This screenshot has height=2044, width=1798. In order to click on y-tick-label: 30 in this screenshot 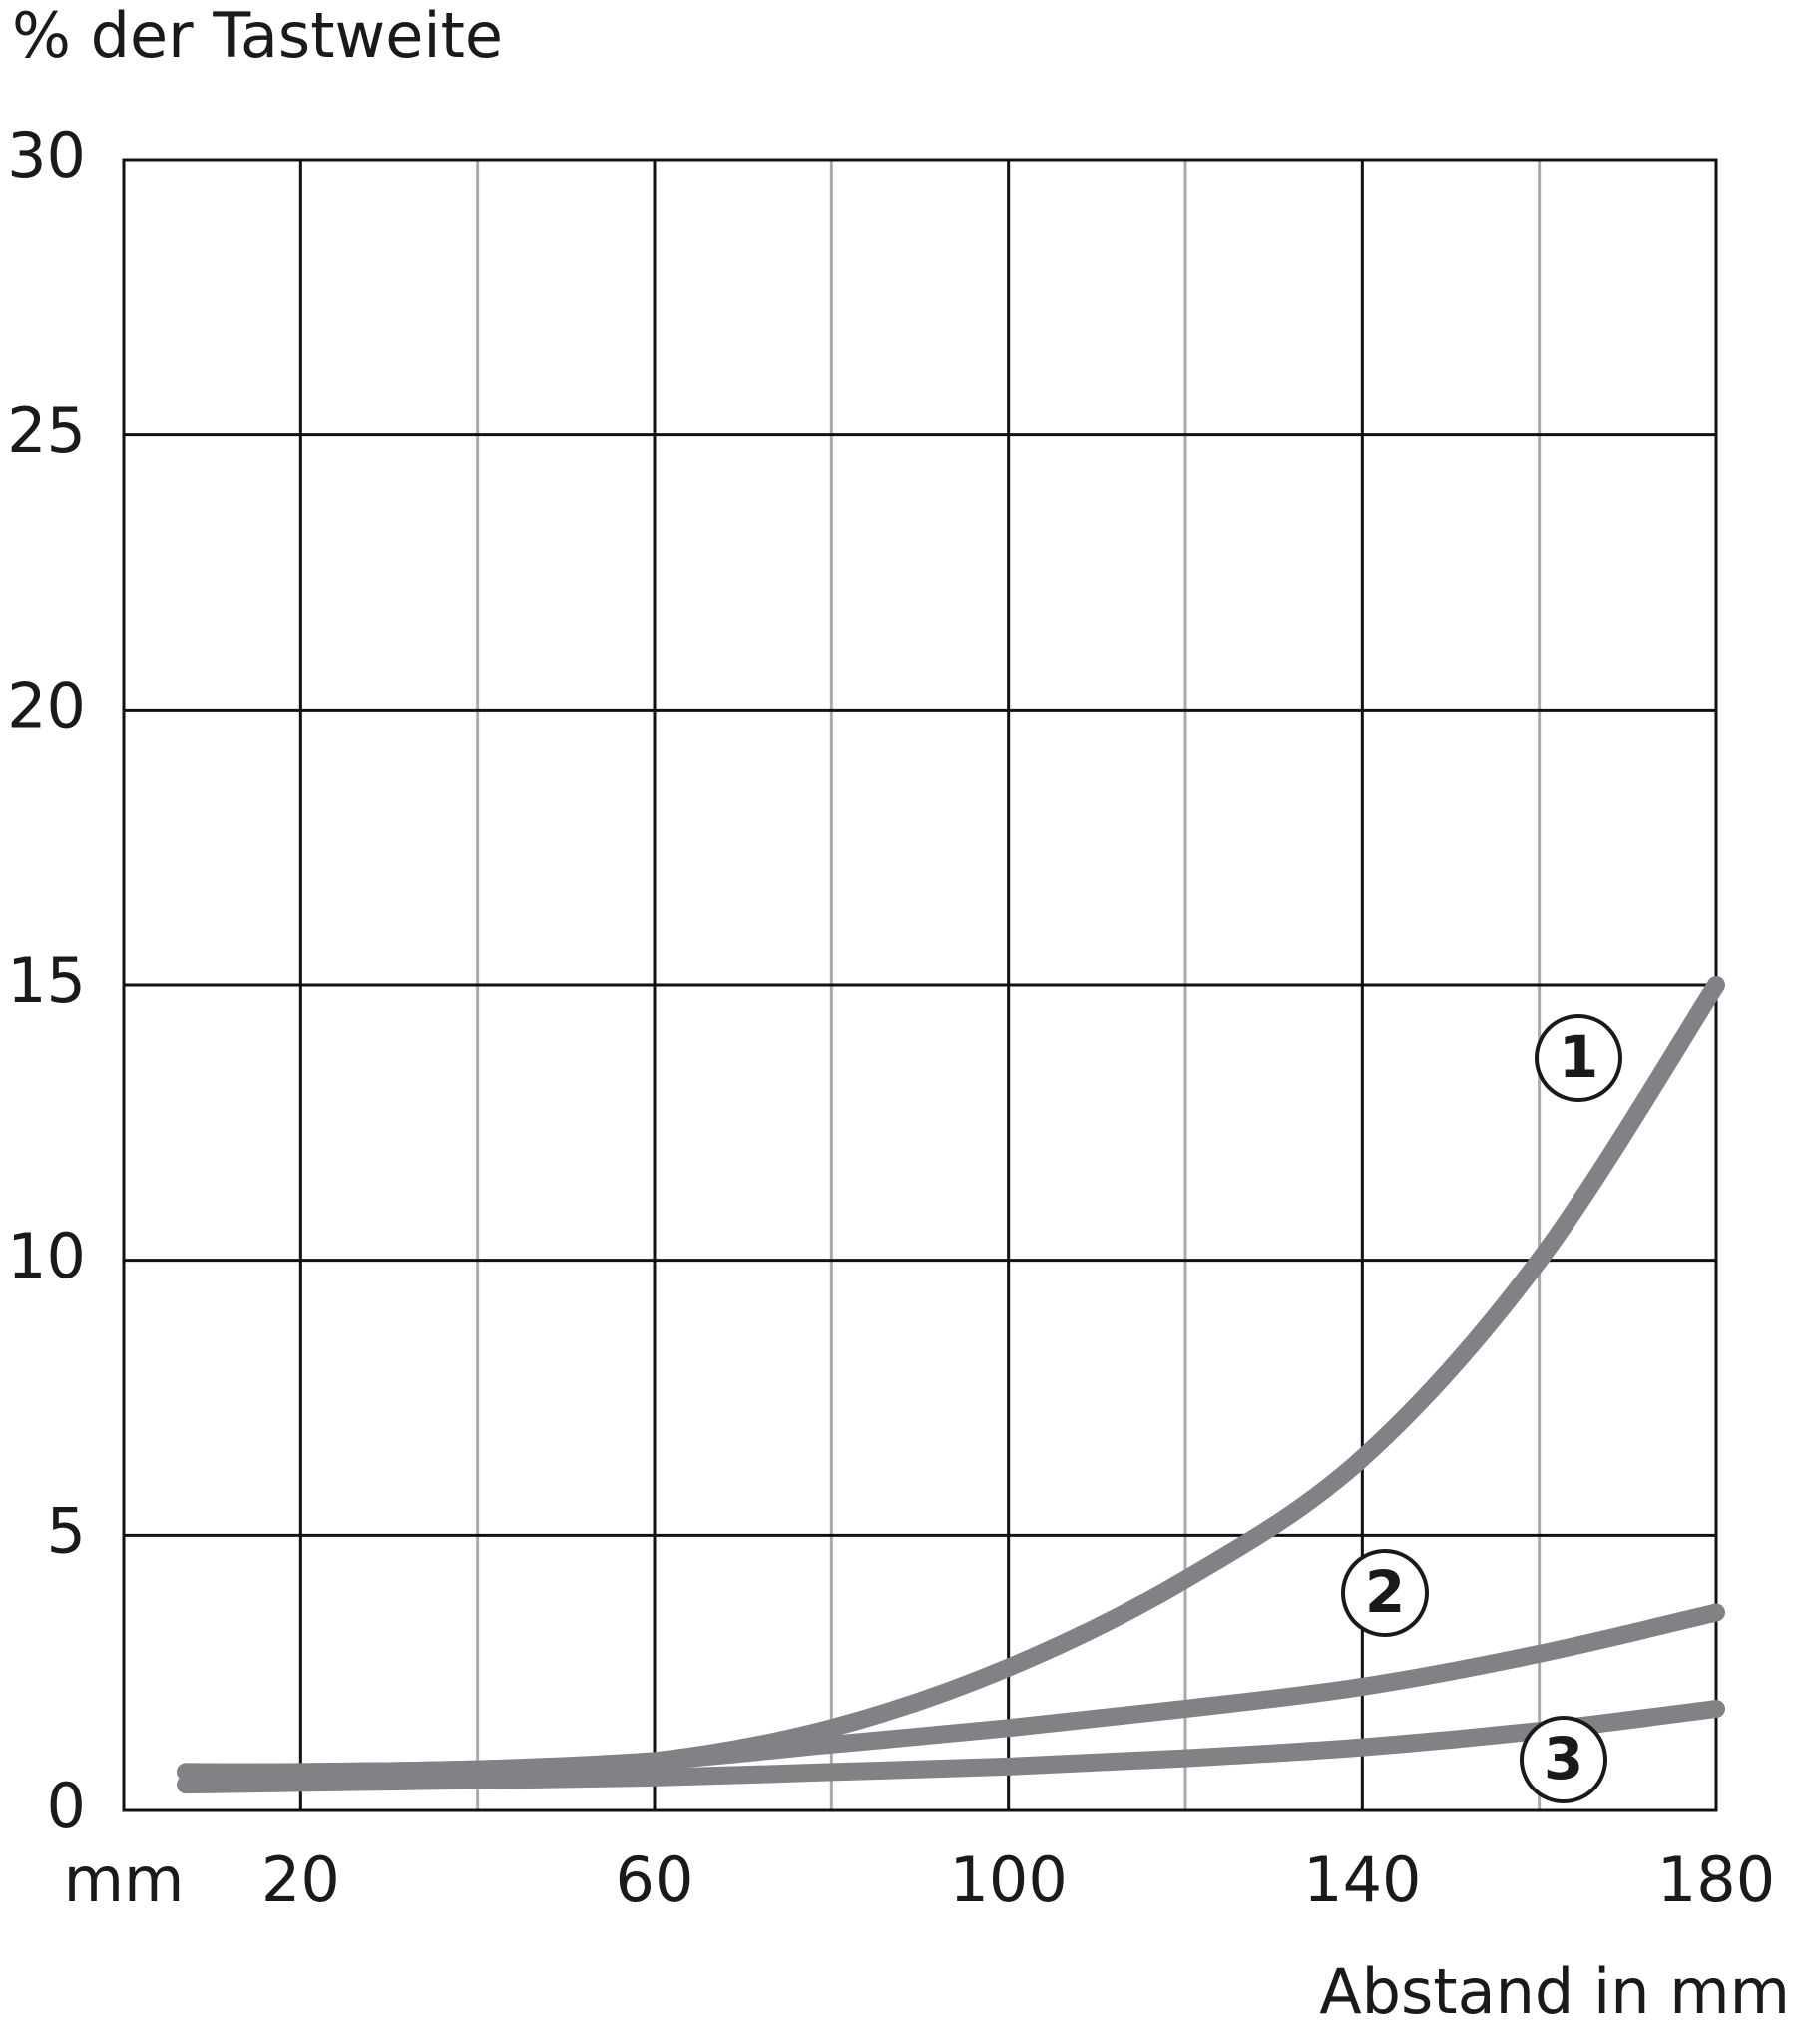, I will do `click(46, 155)`.